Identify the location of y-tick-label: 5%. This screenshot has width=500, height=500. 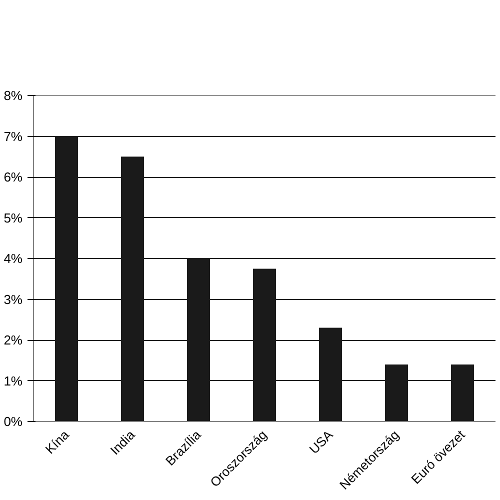
(13, 218).